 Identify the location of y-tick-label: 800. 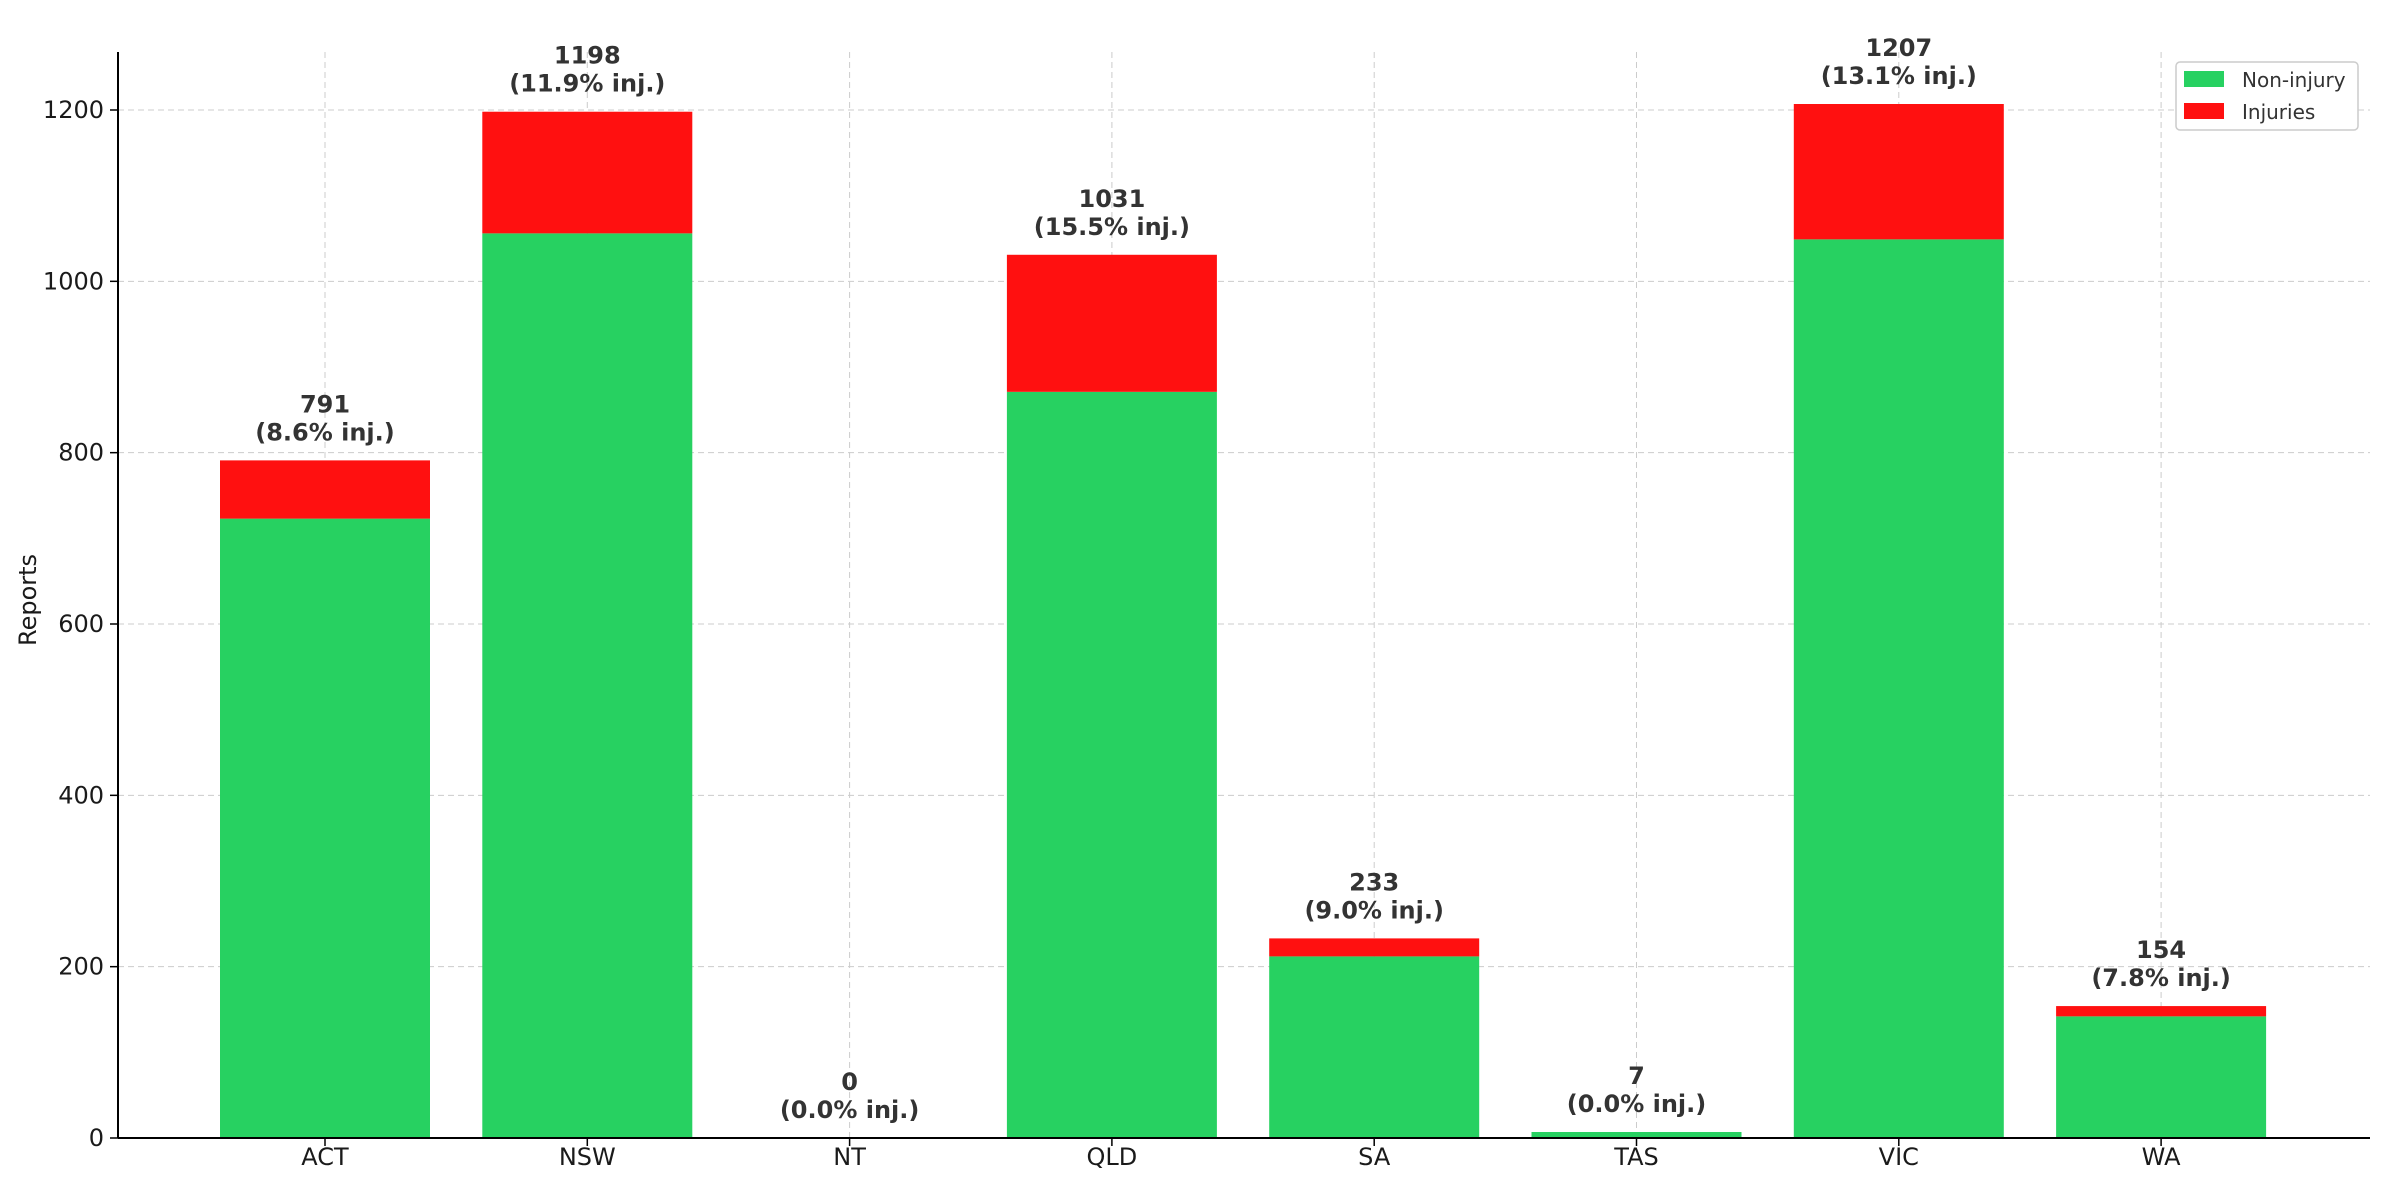
(81, 453).